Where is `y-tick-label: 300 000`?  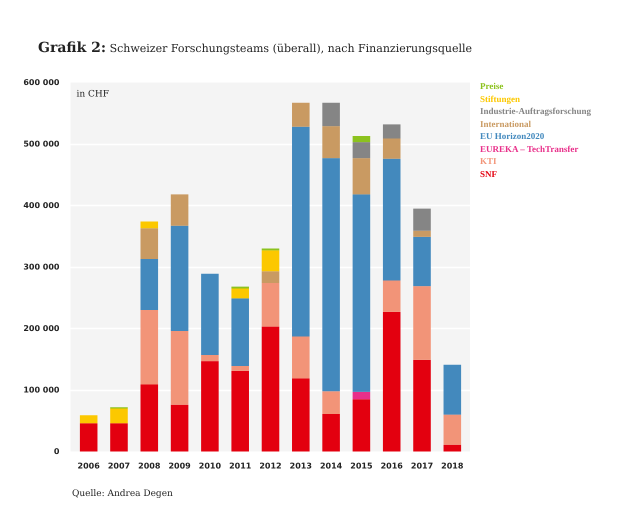 y-tick-label: 300 000 is located at coordinates (41, 267).